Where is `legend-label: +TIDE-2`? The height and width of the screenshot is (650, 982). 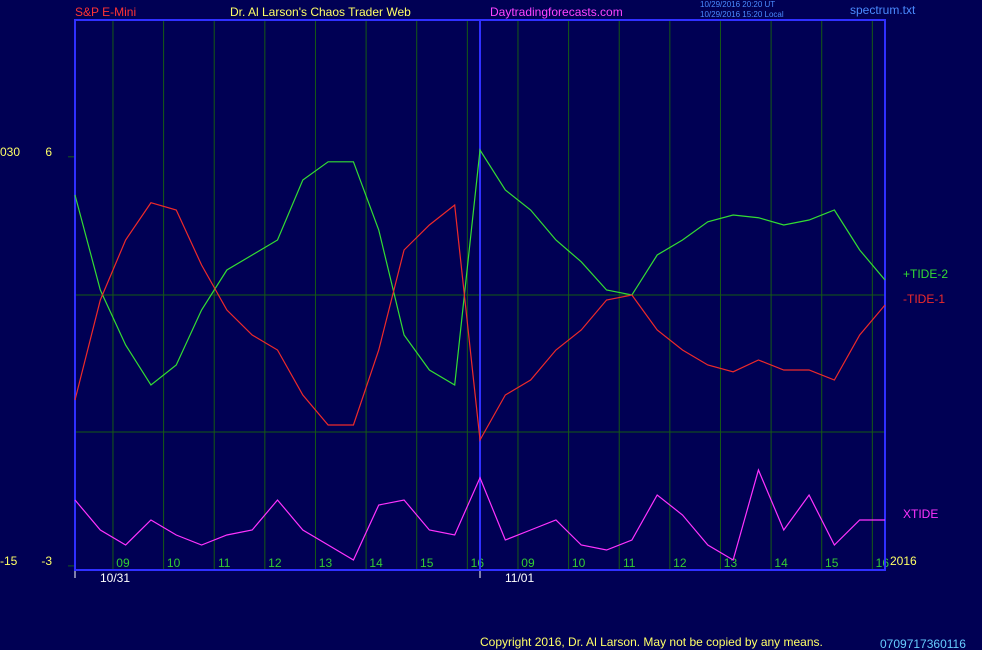
legend-label: +TIDE-2 is located at coordinates (925, 274).